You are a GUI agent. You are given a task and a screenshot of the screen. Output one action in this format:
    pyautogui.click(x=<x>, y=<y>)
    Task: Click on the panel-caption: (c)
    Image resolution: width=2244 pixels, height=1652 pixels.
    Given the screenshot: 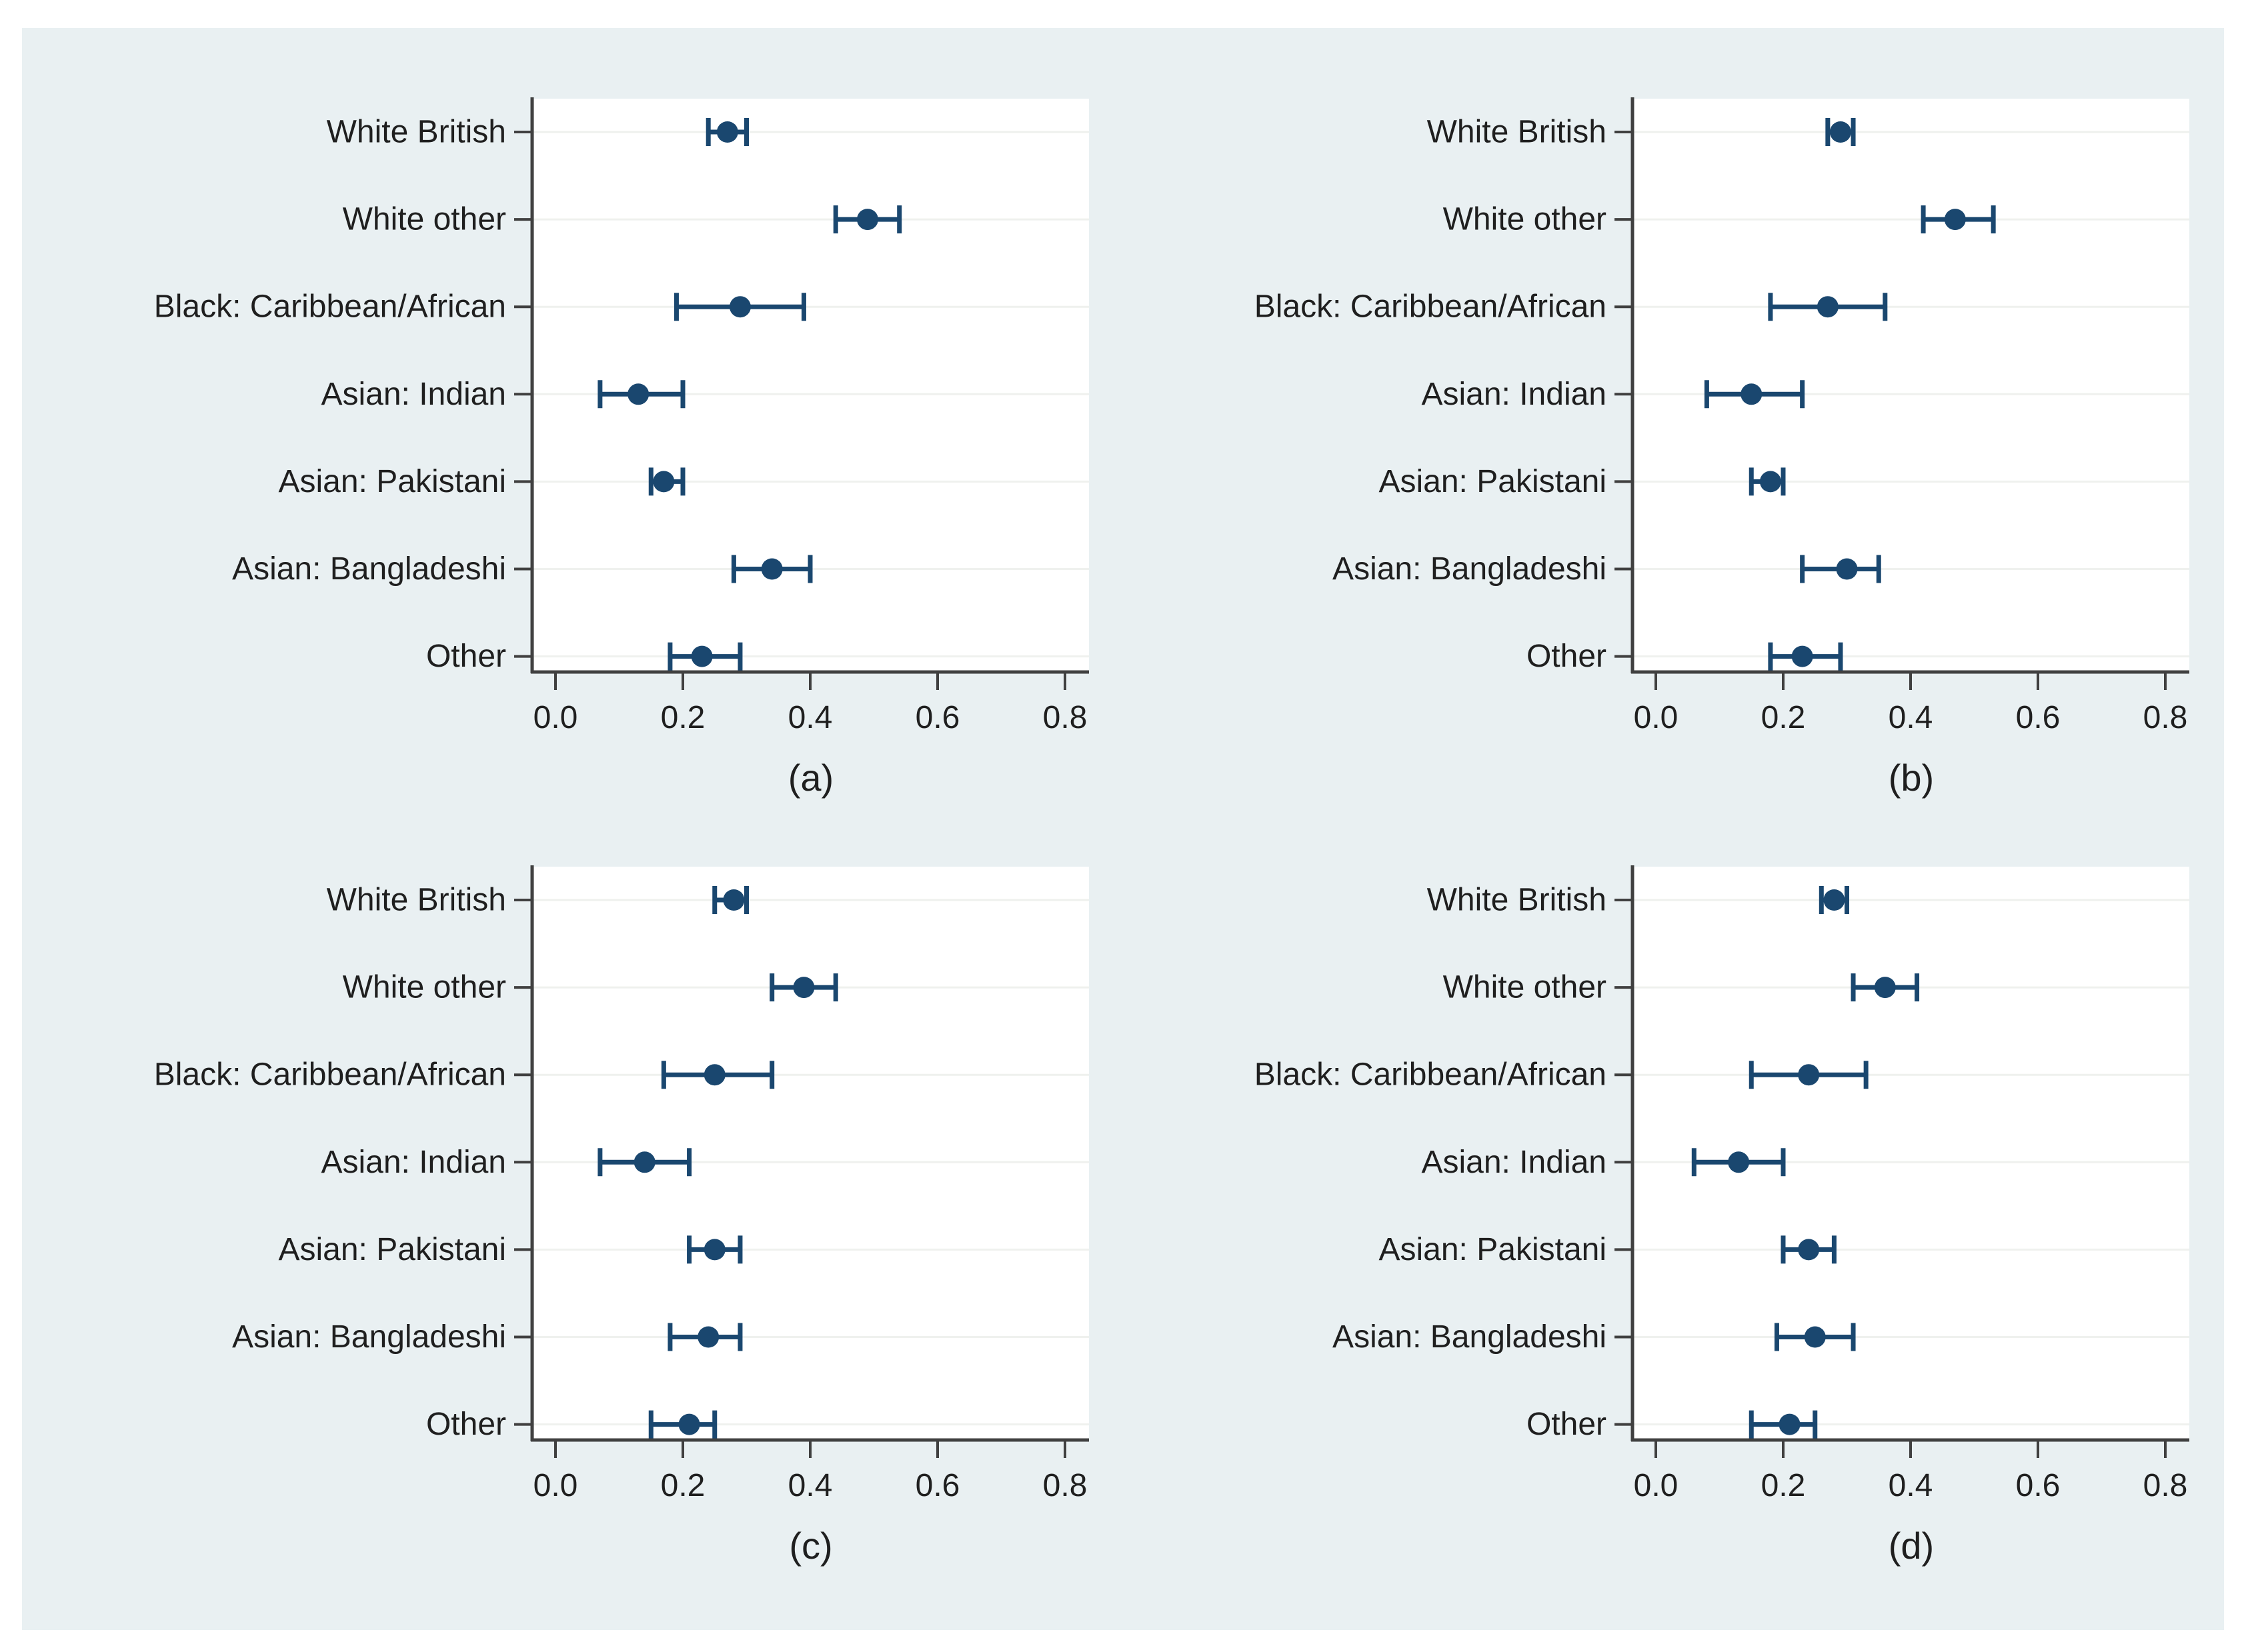 What is the action you would take?
    pyautogui.click(x=810, y=1546)
    